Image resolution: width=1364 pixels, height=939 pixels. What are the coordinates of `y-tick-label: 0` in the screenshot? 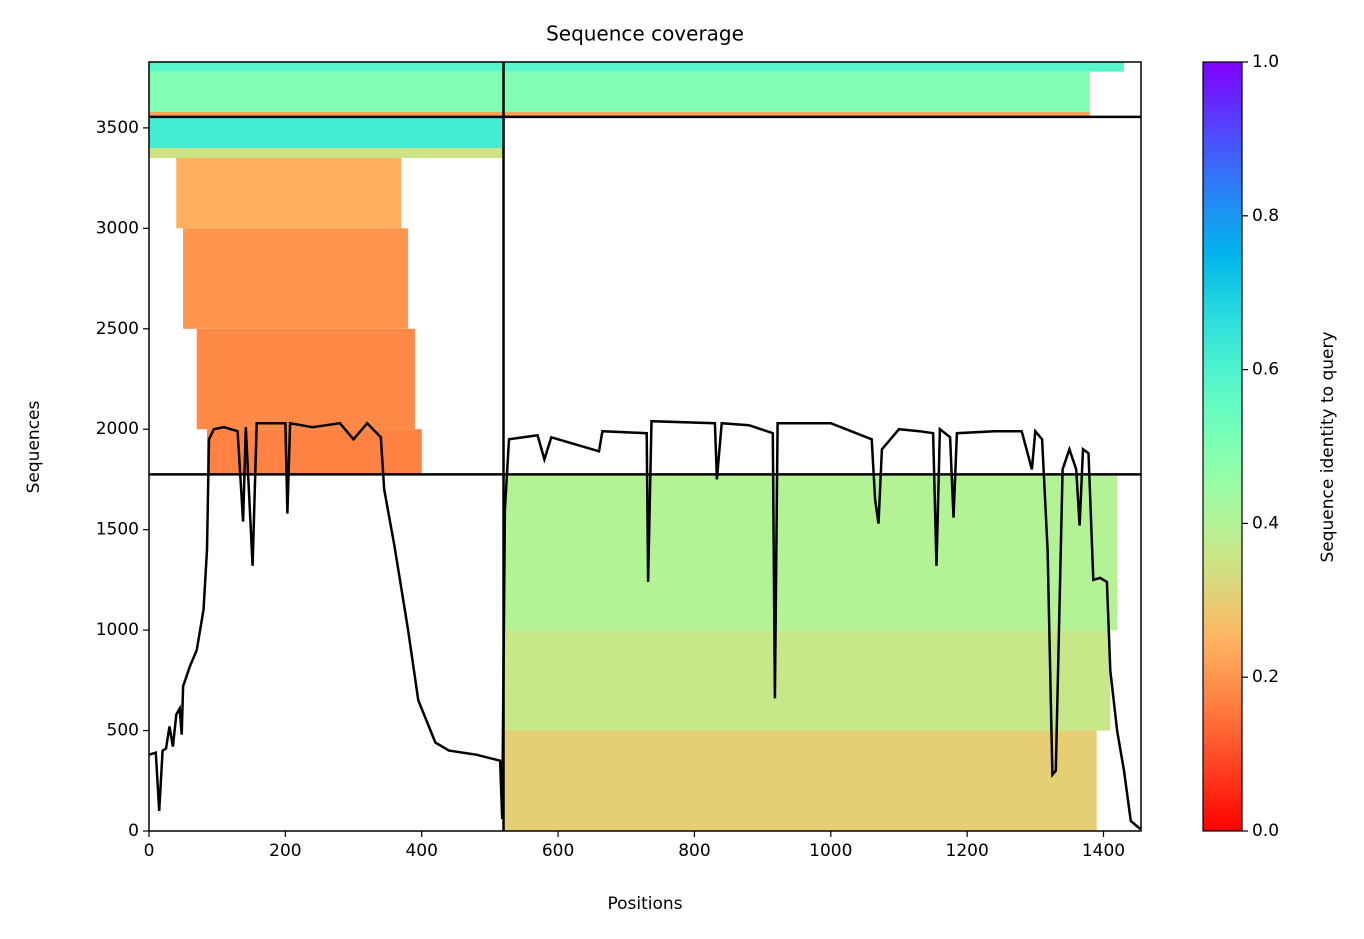 It's located at (133, 831).